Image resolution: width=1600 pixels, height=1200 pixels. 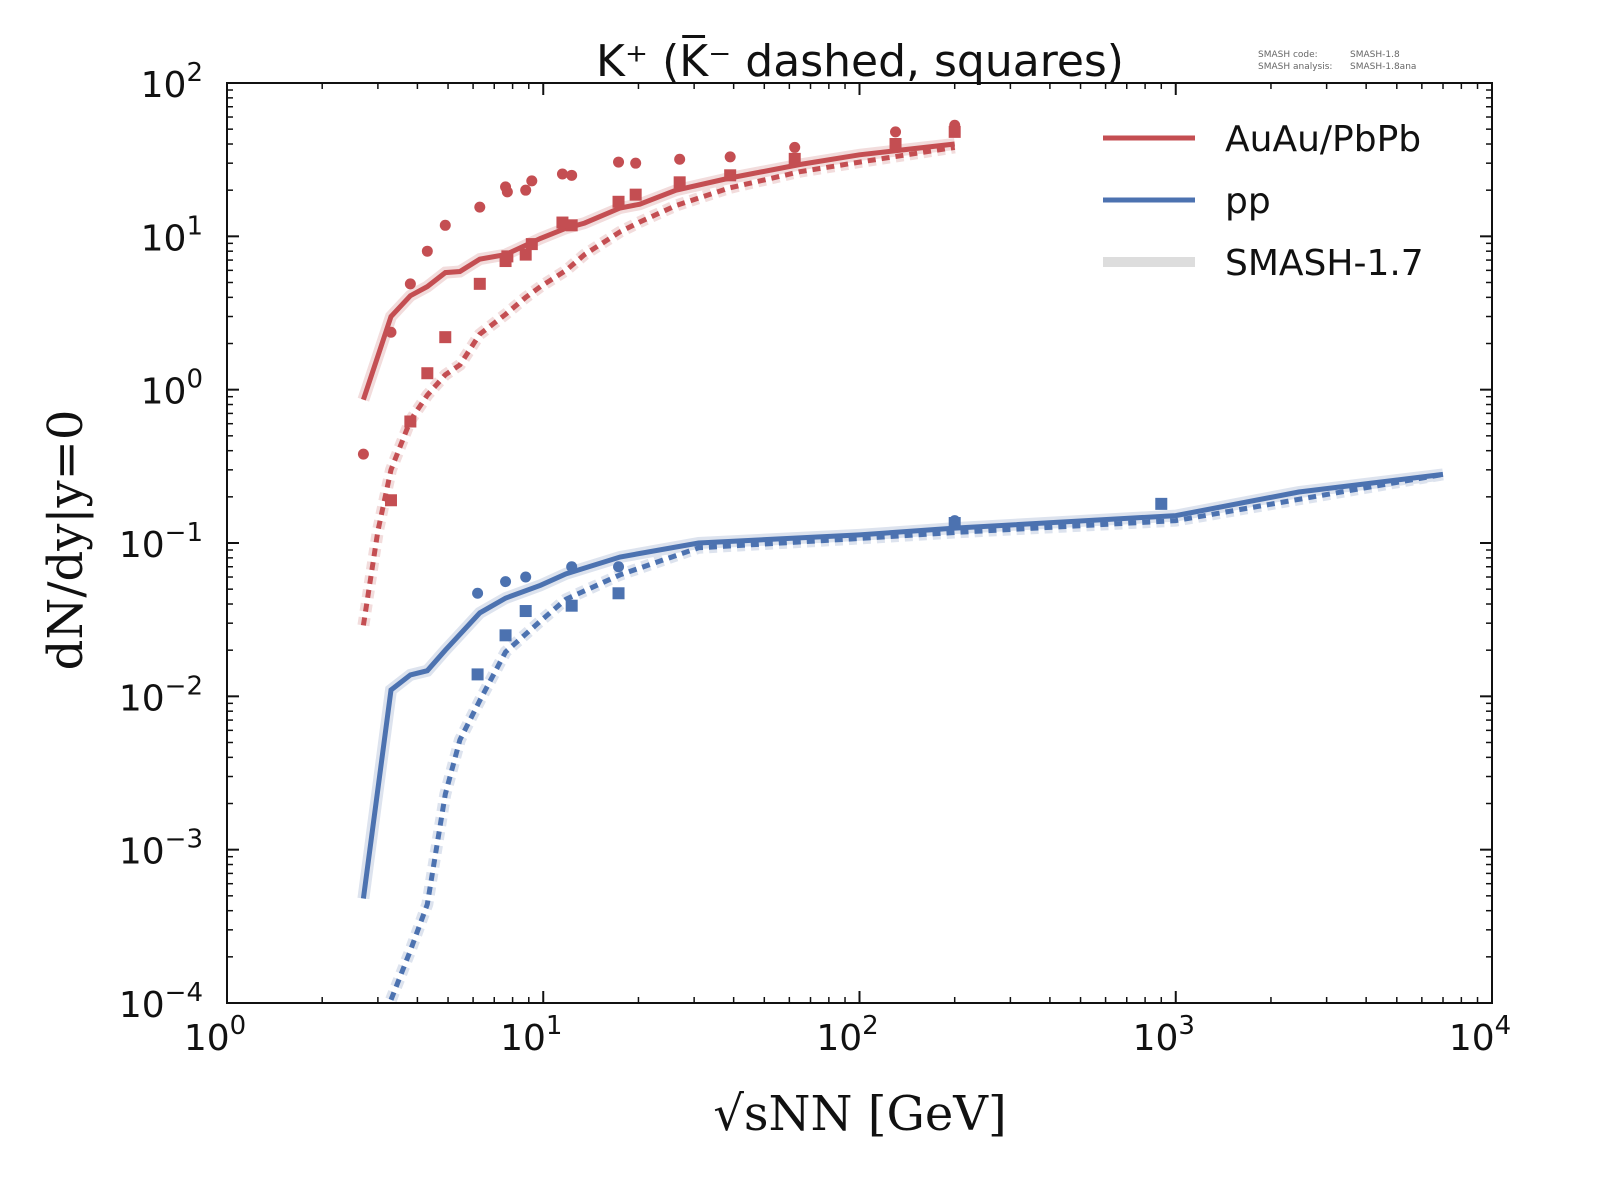 What do you see at coordinates (172, 235) in the screenshot?
I see `y-tick-label: 10¹` at bounding box center [172, 235].